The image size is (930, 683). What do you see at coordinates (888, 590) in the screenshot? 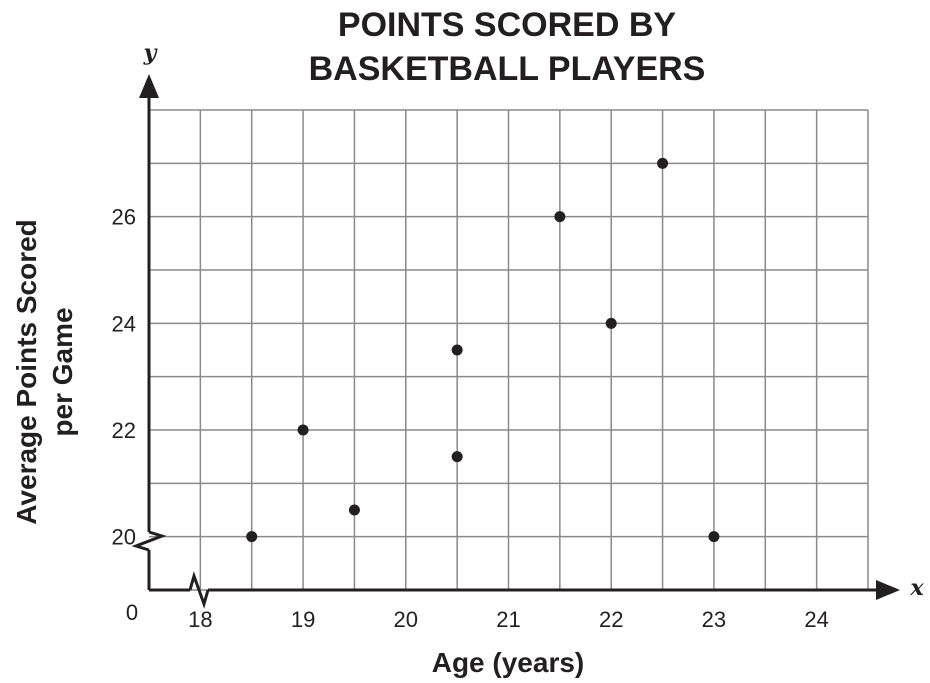
I see `x-axis-arrow-icon` at bounding box center [888, 590].